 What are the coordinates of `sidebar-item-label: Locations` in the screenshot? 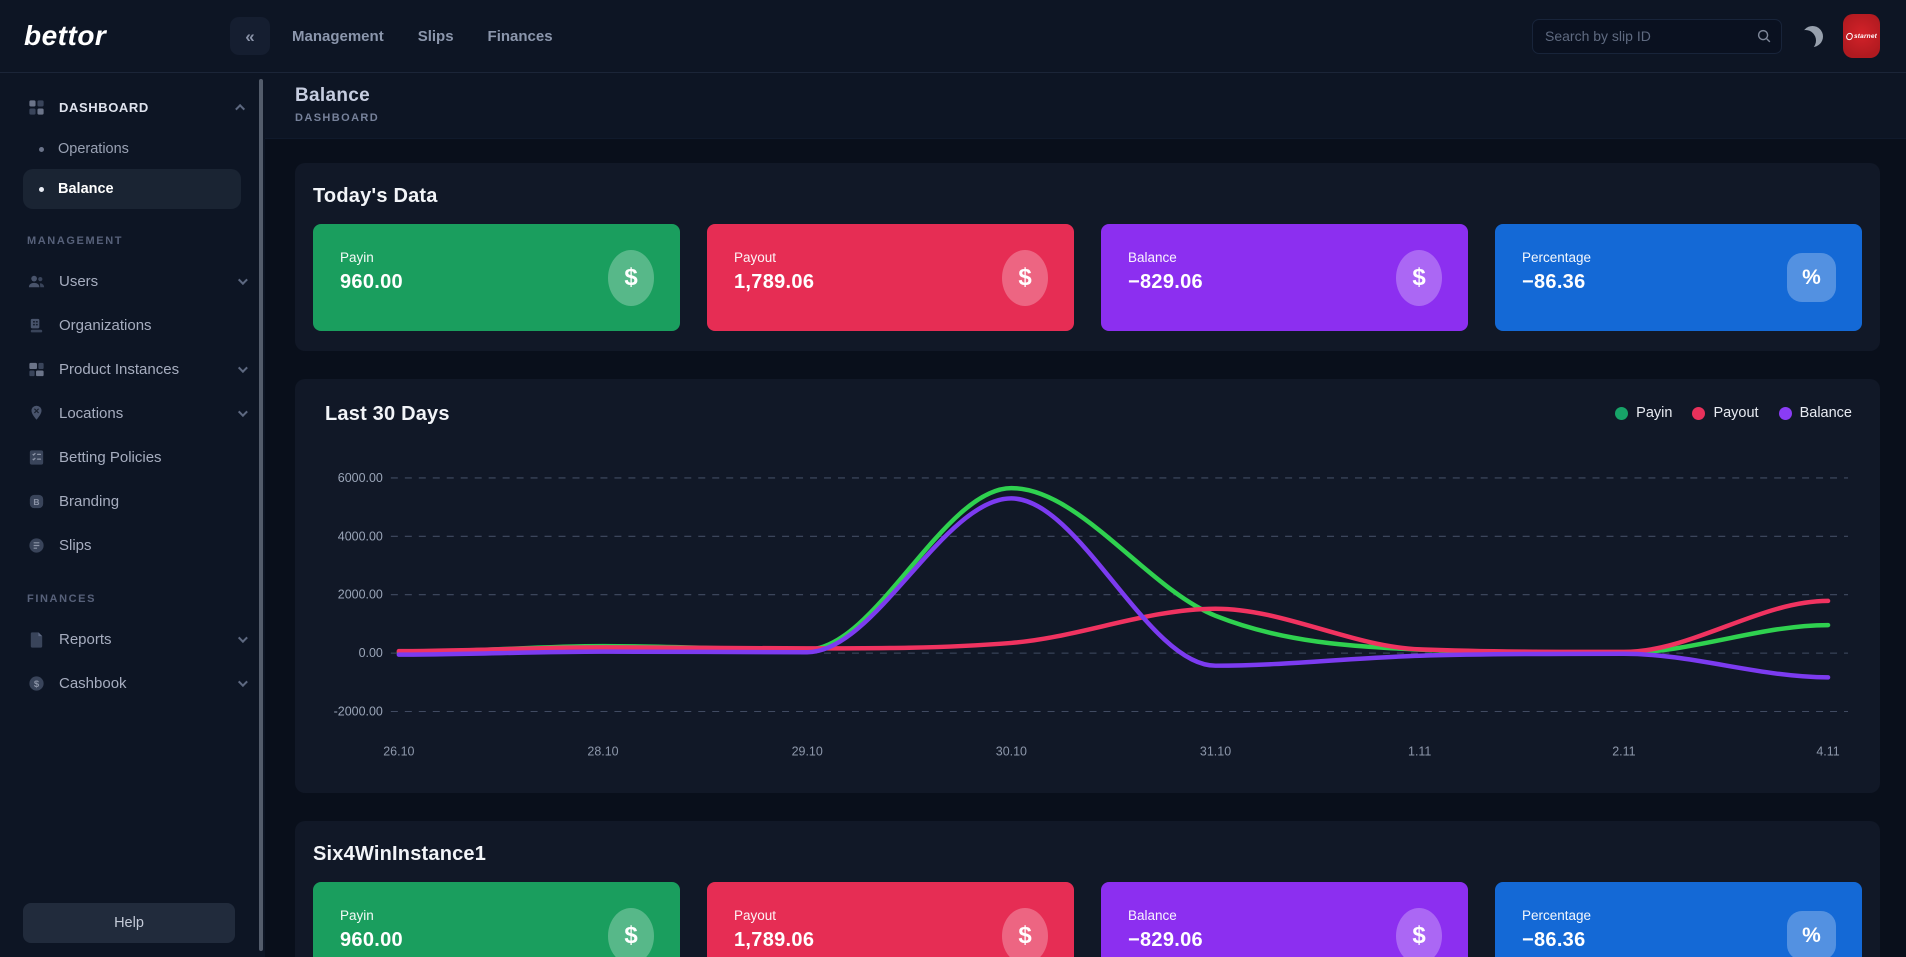 It's located at (91, 413).